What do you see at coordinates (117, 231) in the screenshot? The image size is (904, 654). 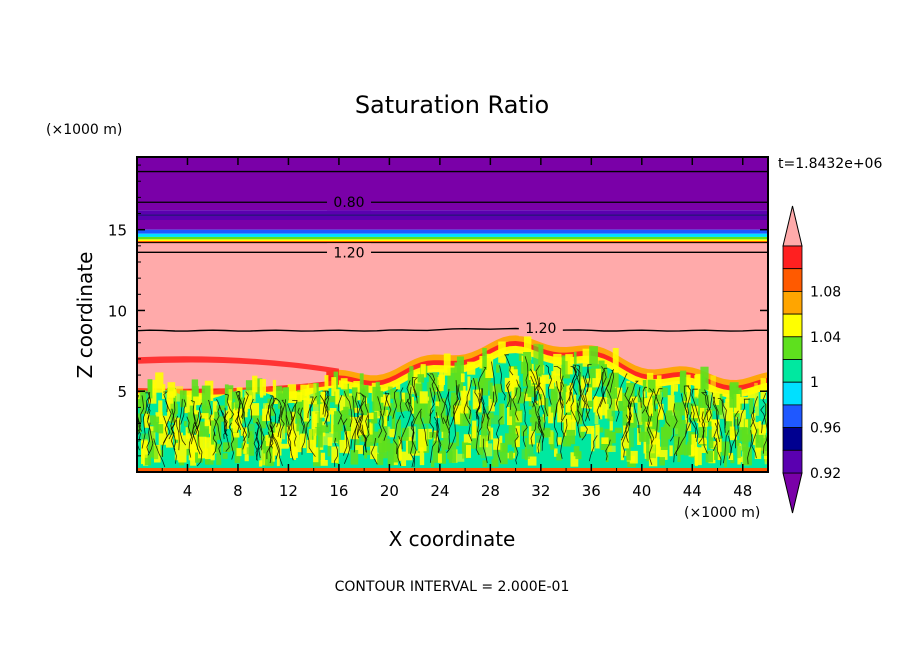 I see `y-tick-label: 15` at bounding box center [117, 231].